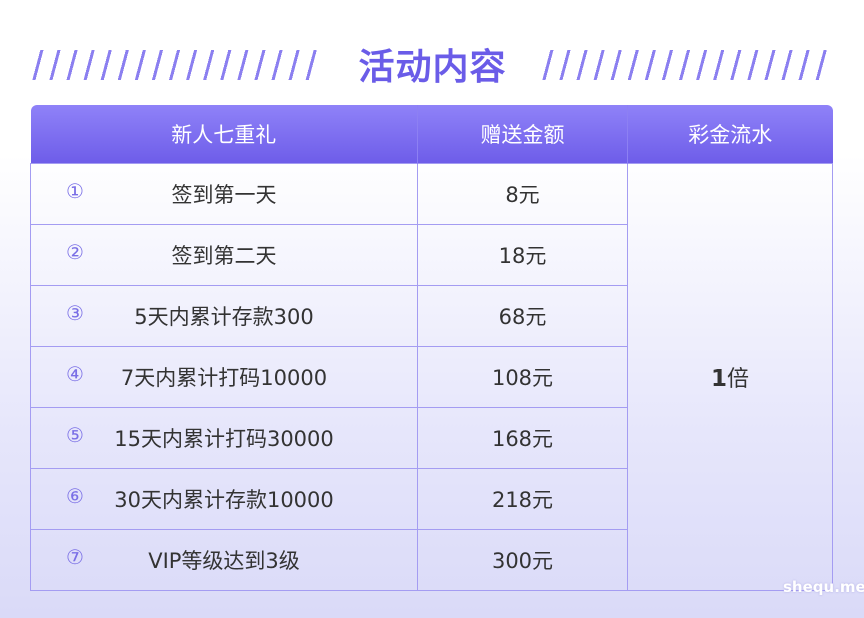  Describe the element at coordinates (224, 134) in the screenshot. I see `header-gift: 新人七重礼` at that location.